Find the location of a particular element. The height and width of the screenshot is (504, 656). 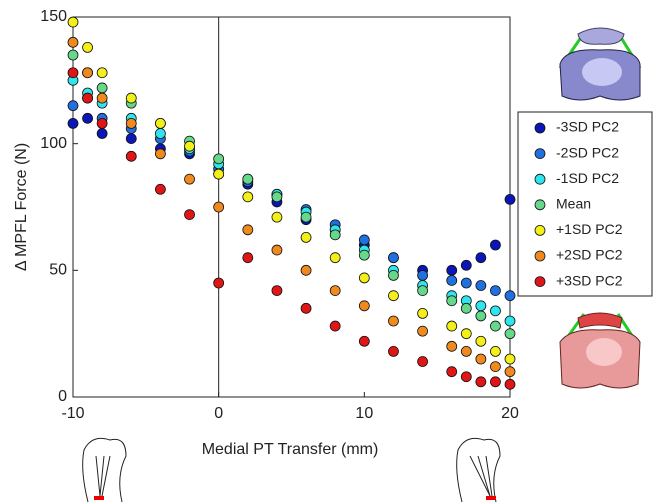

x-axis-label: Medial PT Transfer (mm) is located at coordinates (290, 449).